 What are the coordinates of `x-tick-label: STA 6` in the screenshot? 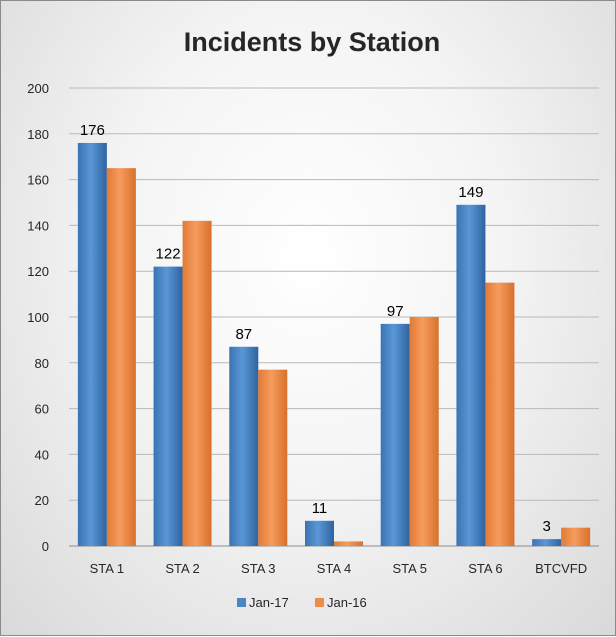 It's located at (485, 568).